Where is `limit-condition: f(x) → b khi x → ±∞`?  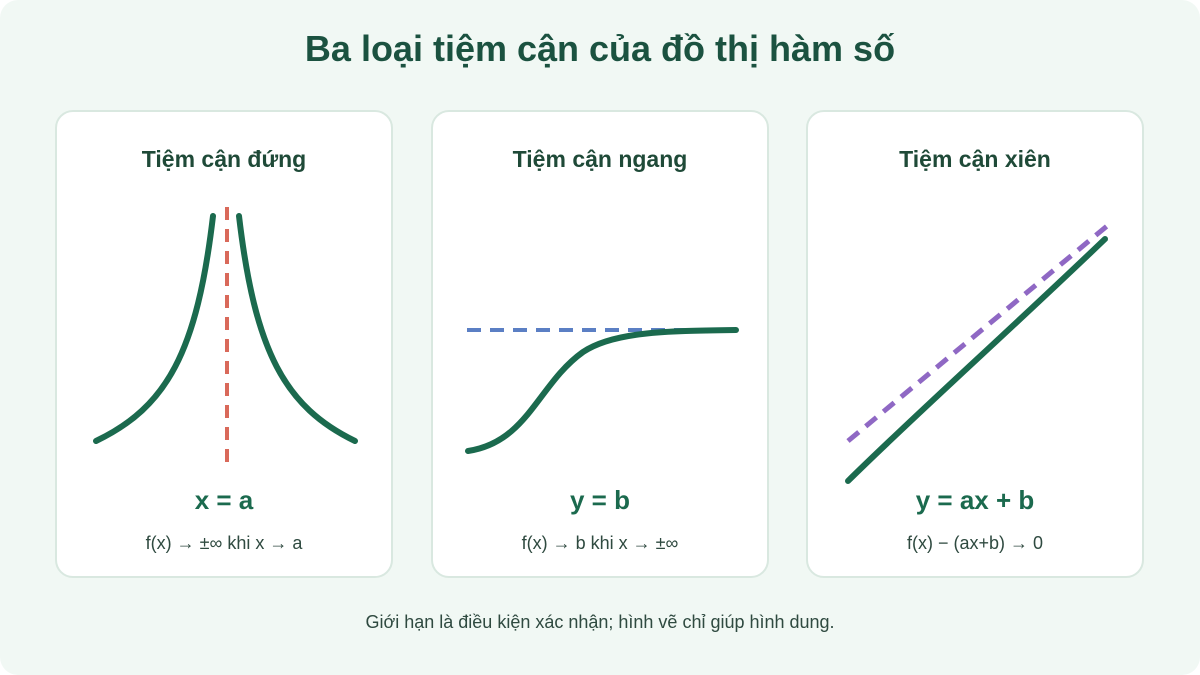
limit-condition: f(x) → b khi x → ±∞ is located at coordinates (600, 543).